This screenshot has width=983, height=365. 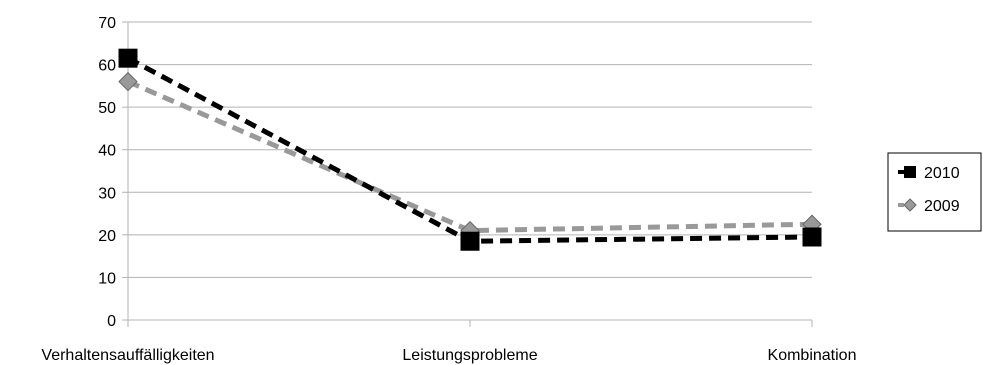 What do you see at coordinates (107, 23) in the screenshot?
I see `y-tick-label: 70` at bounding box center [107, 23].